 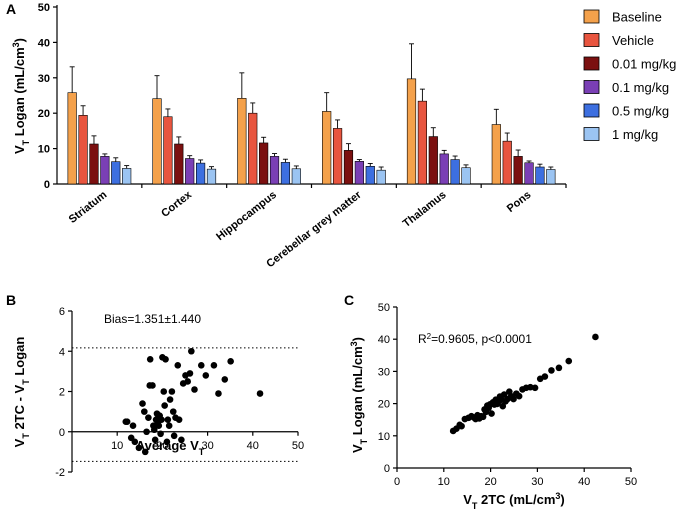 I want to click on legend-label: Vehicle, so click(x=633, y=40).